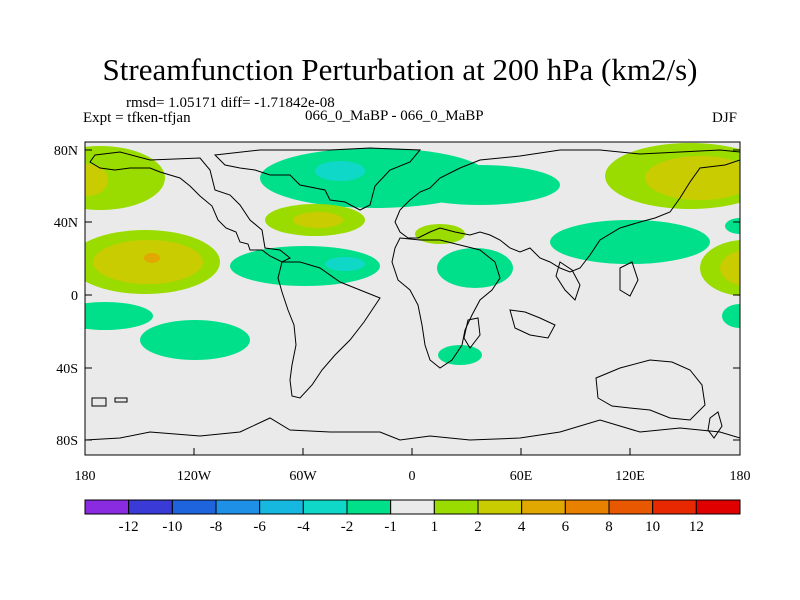 The width and height of the screenshot is (800, 600). Describe the element at coordinates (66, 151) in the screenshot. I see `lat-label: 80N` at that location.